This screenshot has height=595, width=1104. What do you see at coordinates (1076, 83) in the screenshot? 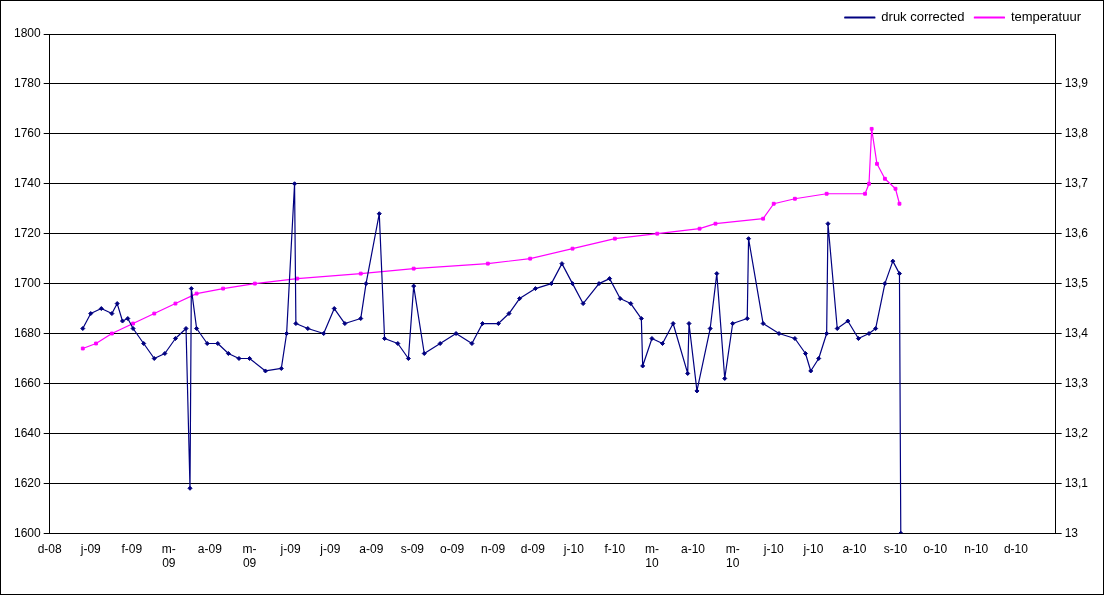
I see `y2-tick-label: 13,9` at bounding box center [1076, 83].